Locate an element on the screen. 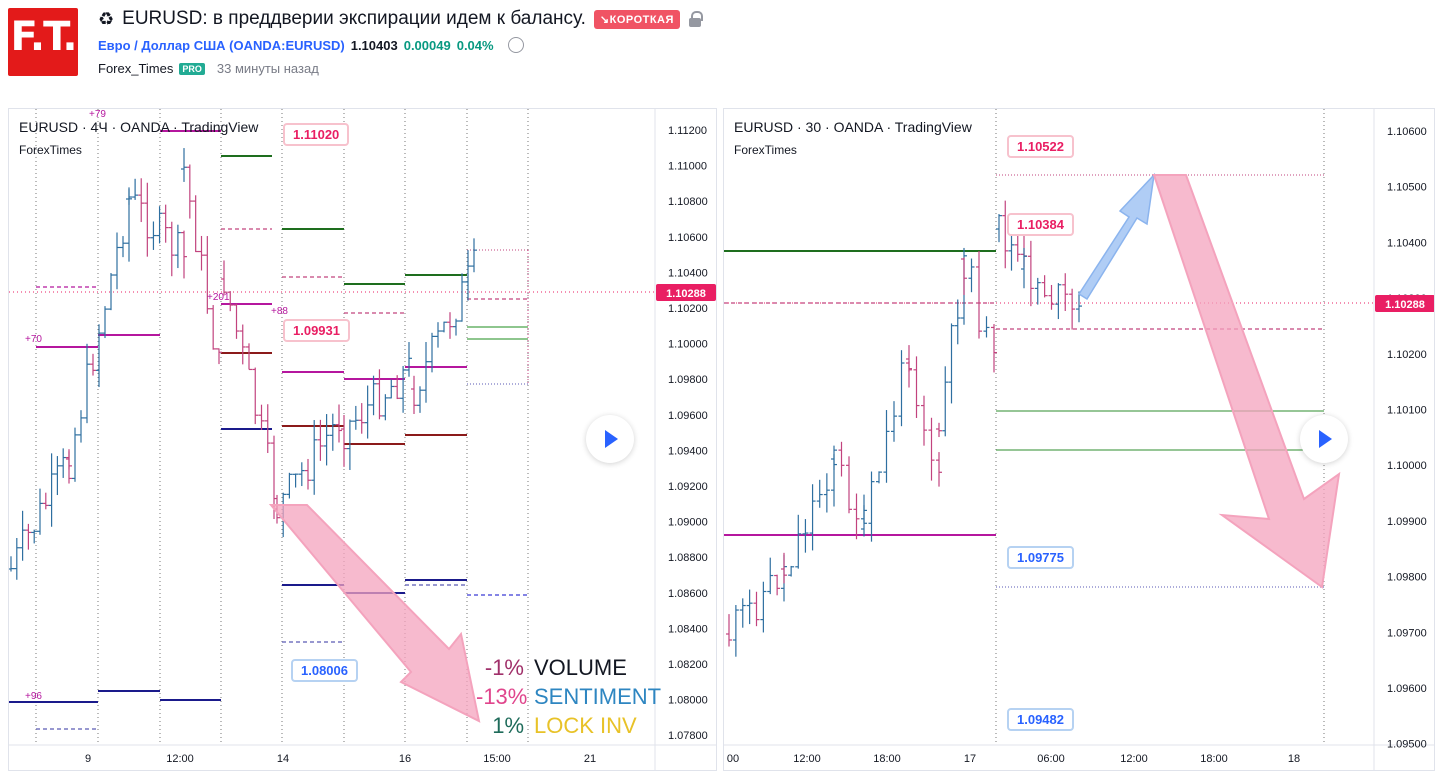 Image resolution: width=1442 pixels, height=776 pixels. y-tick-label: 1.09400 is located at coordinates (688, 451).